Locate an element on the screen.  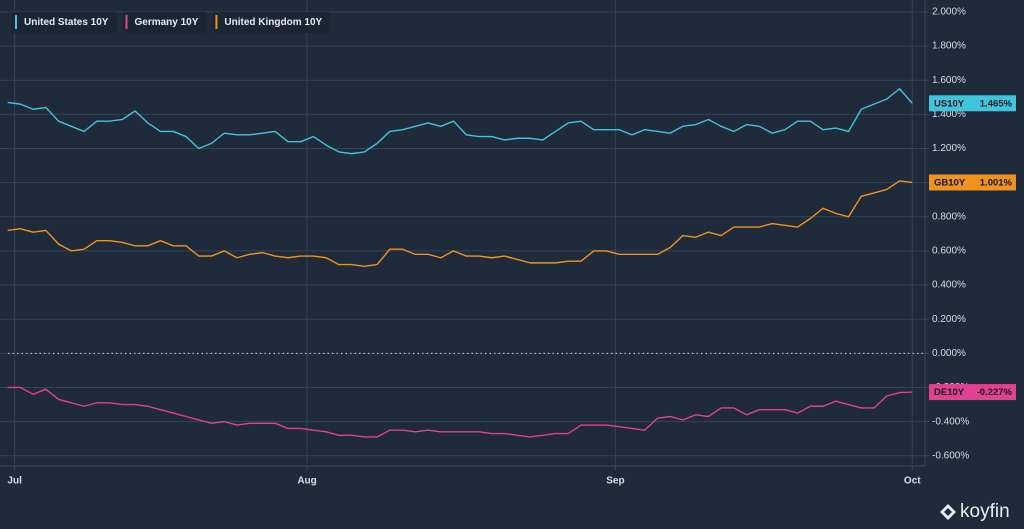
legend-item: Germany 10Y is located at coordinates (164, 22).